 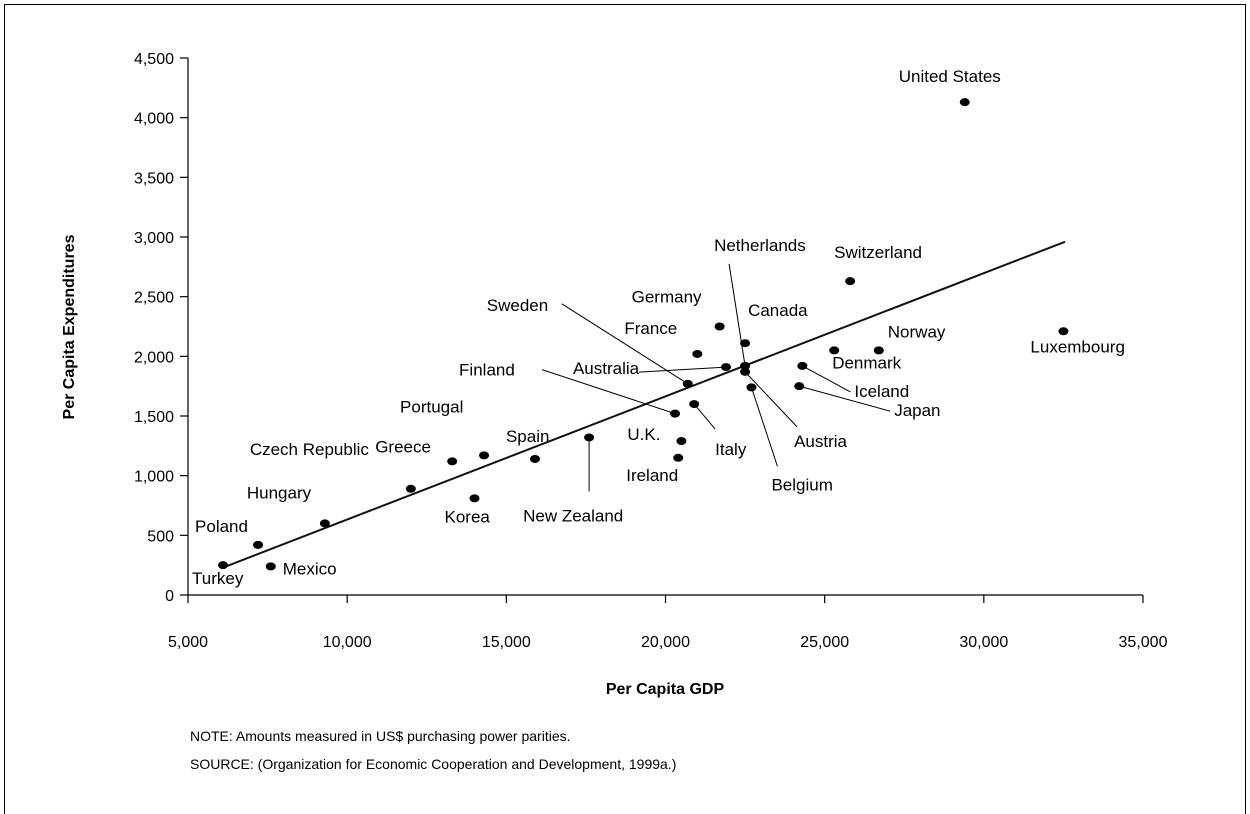 I want to click on y-tick-label: 0, so click(x=169, y=596).